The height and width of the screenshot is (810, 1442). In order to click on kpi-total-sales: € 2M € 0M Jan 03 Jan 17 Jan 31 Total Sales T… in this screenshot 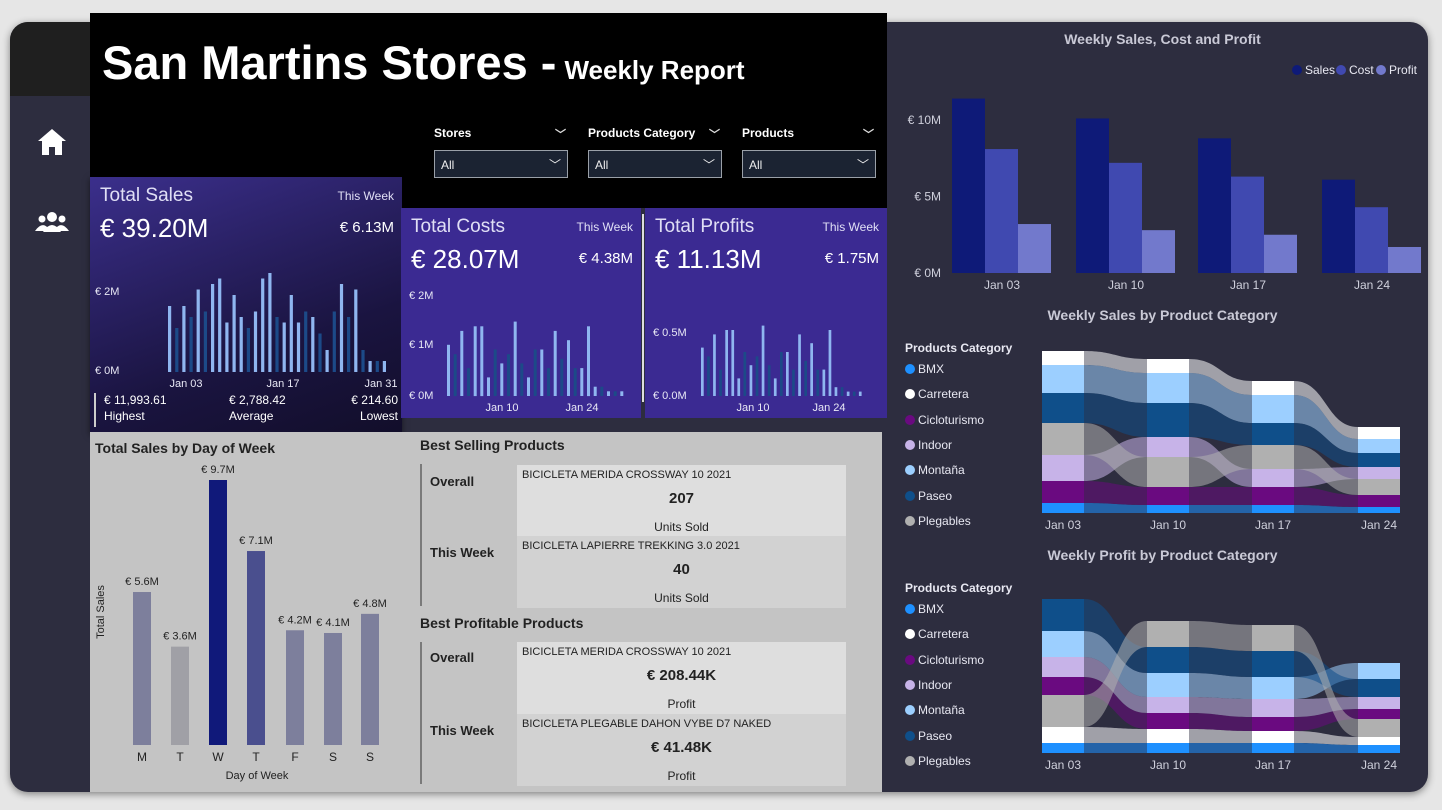, I will do `click(246, 305)`.